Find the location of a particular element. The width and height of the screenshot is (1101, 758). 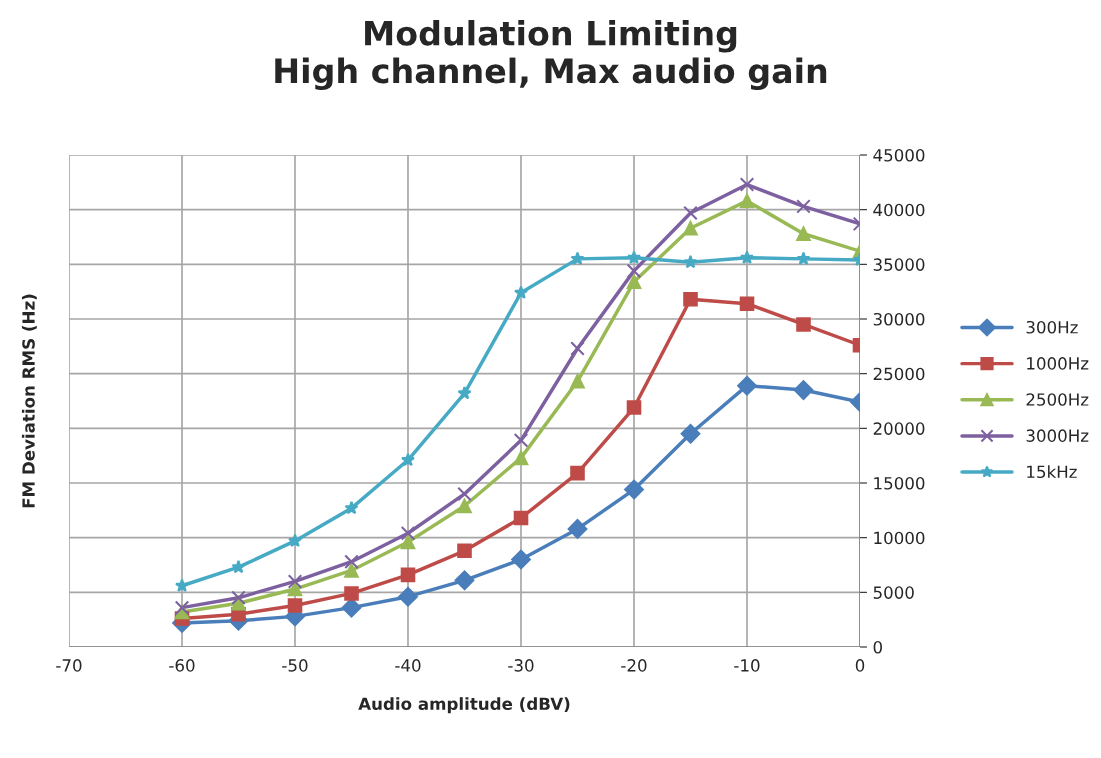

x-tick-label: -10 is located at coordinates (747, 665).